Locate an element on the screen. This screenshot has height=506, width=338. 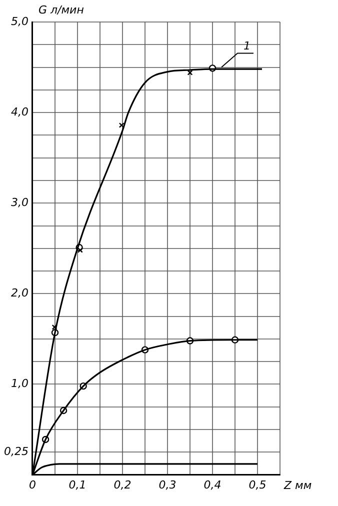
x-tick-label: 0,5 is located at coordinates (257, 485).